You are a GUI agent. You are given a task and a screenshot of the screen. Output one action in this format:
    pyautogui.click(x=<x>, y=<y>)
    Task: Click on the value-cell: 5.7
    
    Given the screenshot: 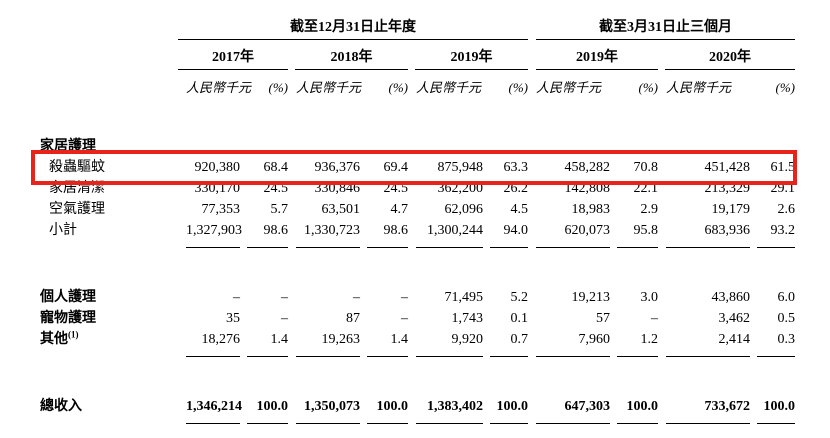 What is the action you would take?
    pyautogui.click(x=279, y=209)
    